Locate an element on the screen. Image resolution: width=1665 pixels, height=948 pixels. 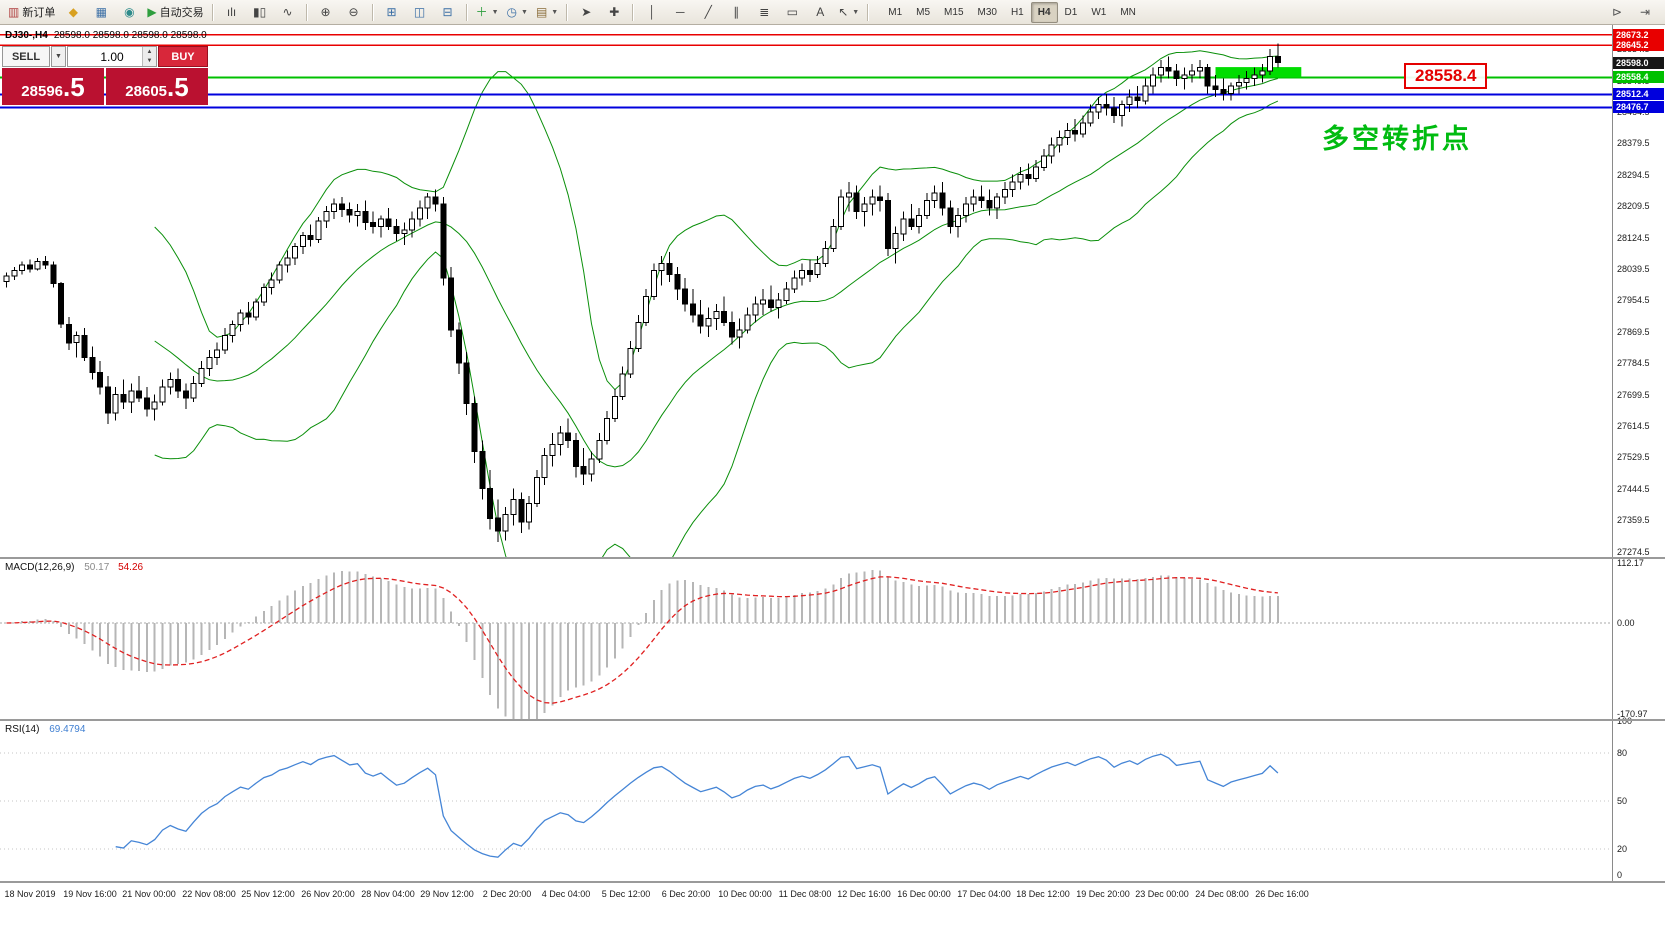
sell-price-main: 28596 is located at coordinates (42, 91).